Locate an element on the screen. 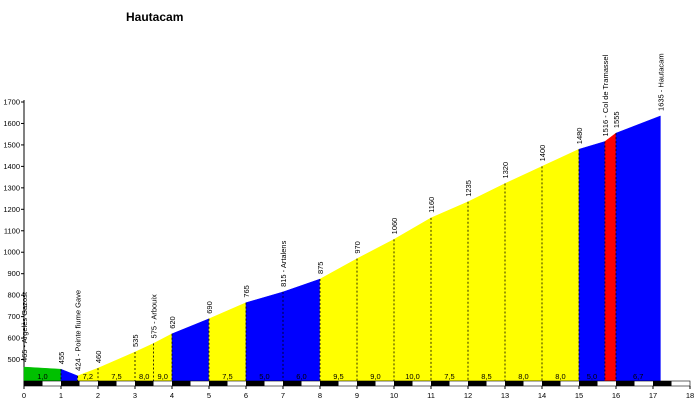 The width and height of the screenshot is (700, 402). x-tick-label: 1 is located at coordinates (61, 395).